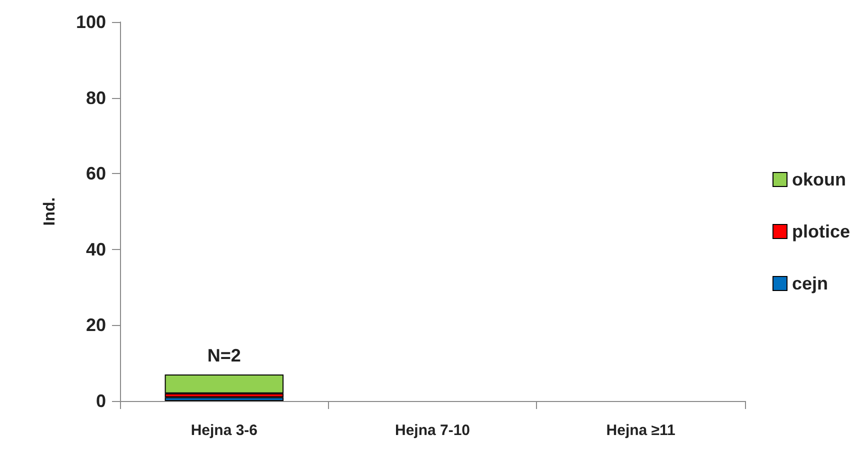 Image resolution: width=860 pixels, height=463 pixels. What do you see at coordinates (821, 232) in the screenshot?
I see `legend-label: plotice` at bounding box center [821, 232].